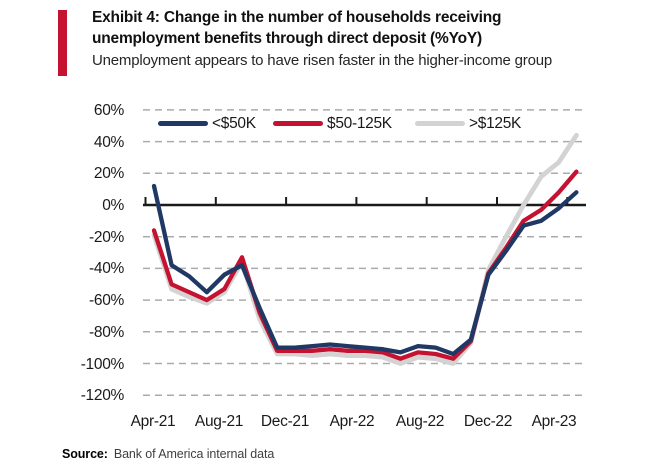 The height and width of the screenshot is (473, 645). I want to click on legend-swatch-under-50k, so click(183, 123).